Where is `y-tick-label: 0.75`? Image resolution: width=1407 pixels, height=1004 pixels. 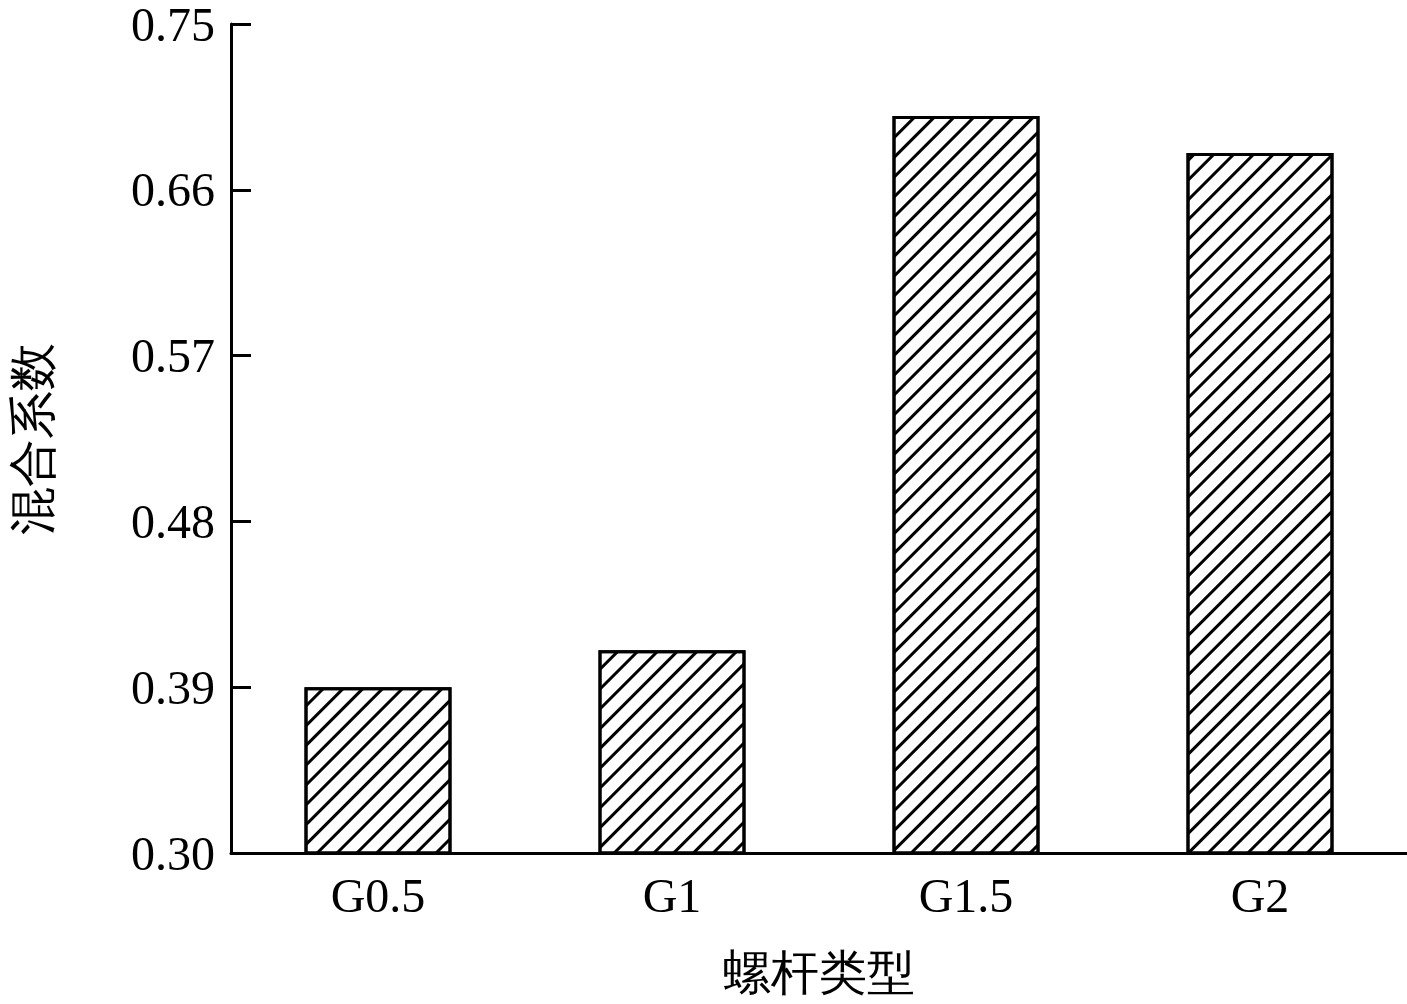
y-tick-label: 0.75 is located at coordinates (173, 25).